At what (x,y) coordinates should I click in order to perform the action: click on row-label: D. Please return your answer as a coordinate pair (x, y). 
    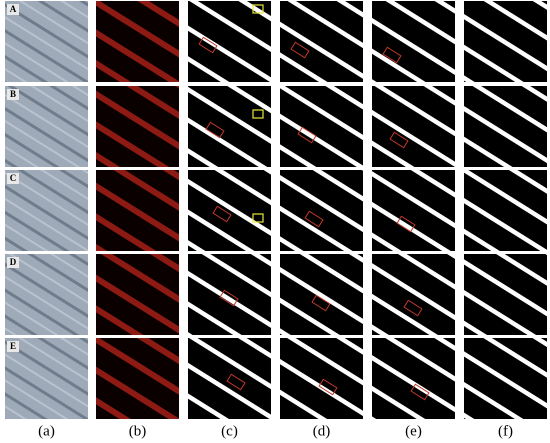
    Looking at the image, I should click on (13, 262).